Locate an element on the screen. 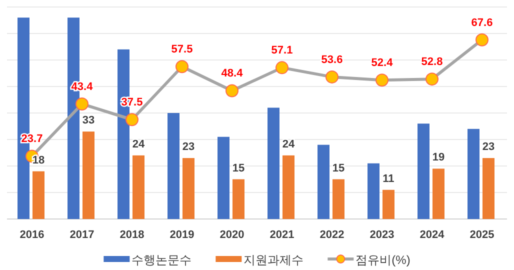  x-tick-label: 2025 is located at coordinates (482, 235).